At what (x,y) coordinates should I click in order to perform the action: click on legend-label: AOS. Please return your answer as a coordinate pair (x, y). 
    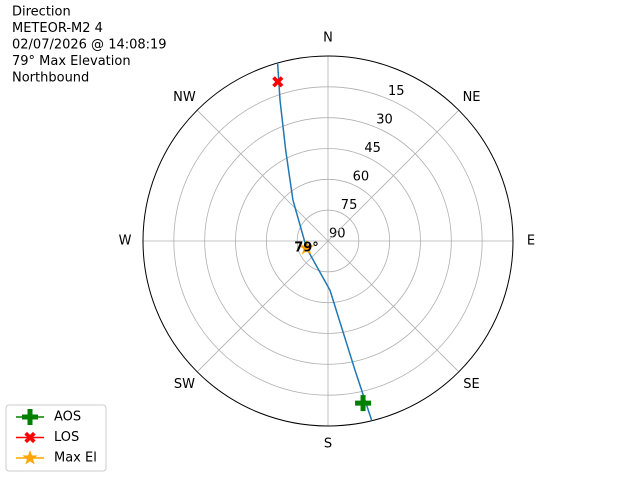
    Looking at the image, I should click on (67, 417).